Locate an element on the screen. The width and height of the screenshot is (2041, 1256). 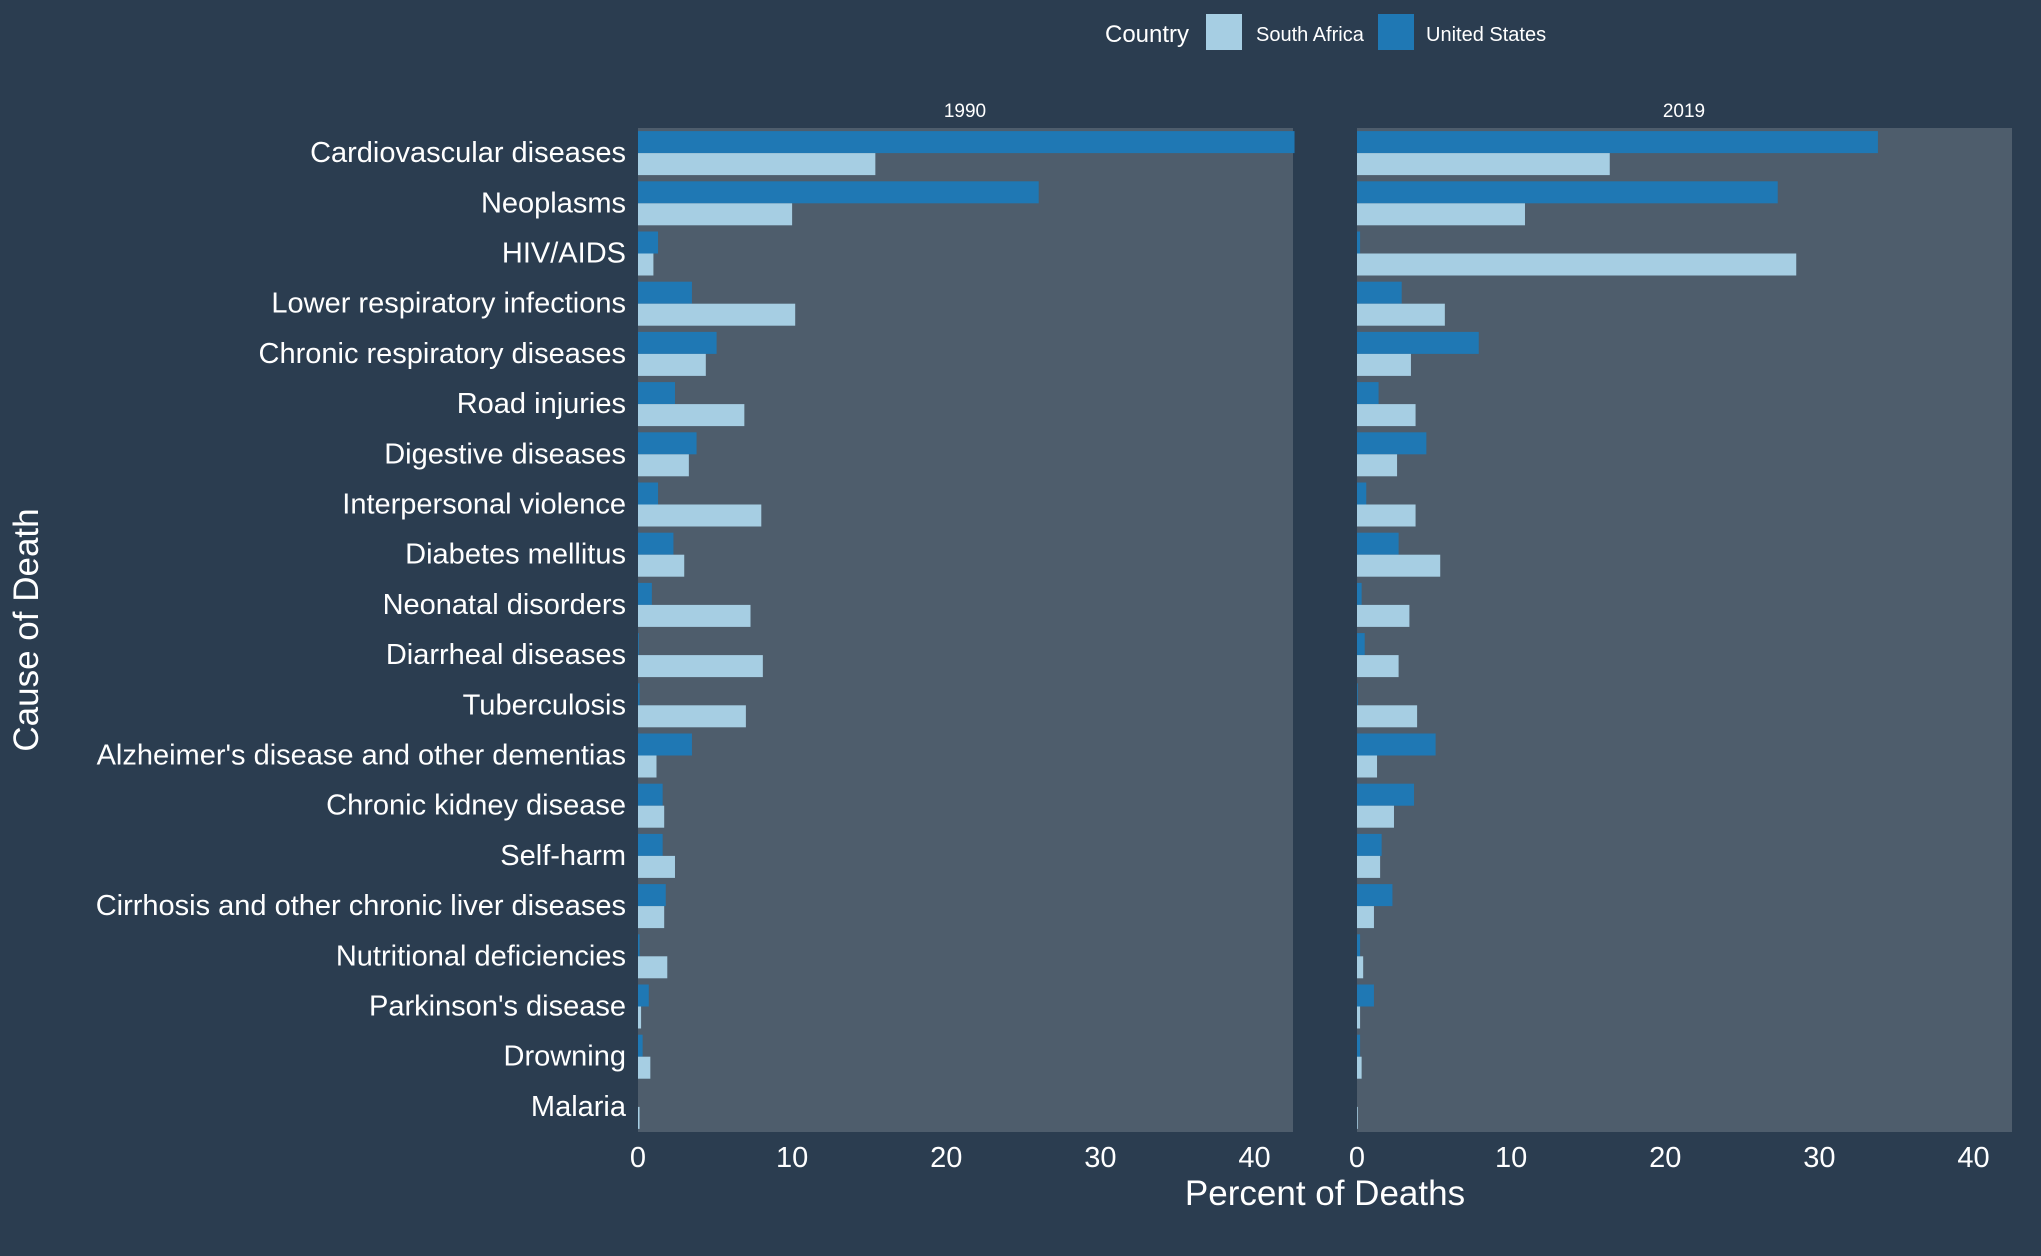
category-label: Parkinson's disease is located at coordinates (497, 1007).